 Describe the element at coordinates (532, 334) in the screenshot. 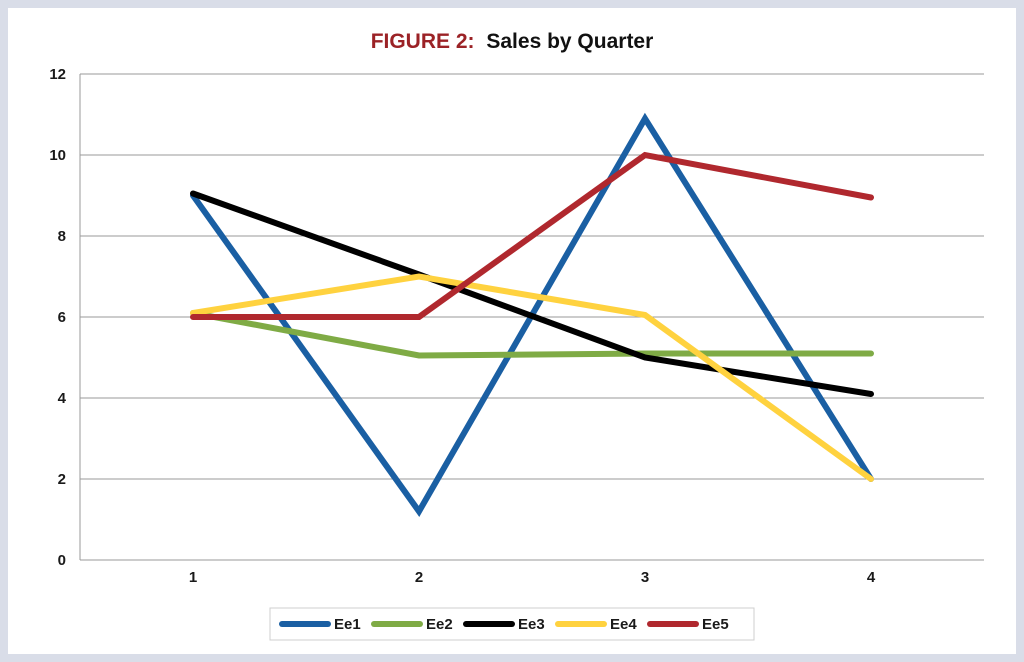

I see `series-line-ee2` at that location.